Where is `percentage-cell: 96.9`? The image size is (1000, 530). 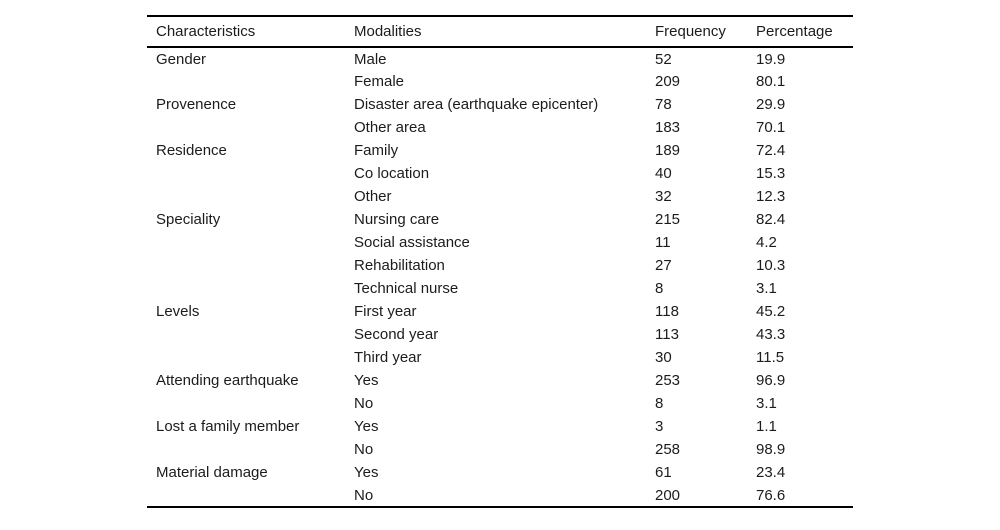
percentage-cell: 96.9 is located at coordinates (771, 380).